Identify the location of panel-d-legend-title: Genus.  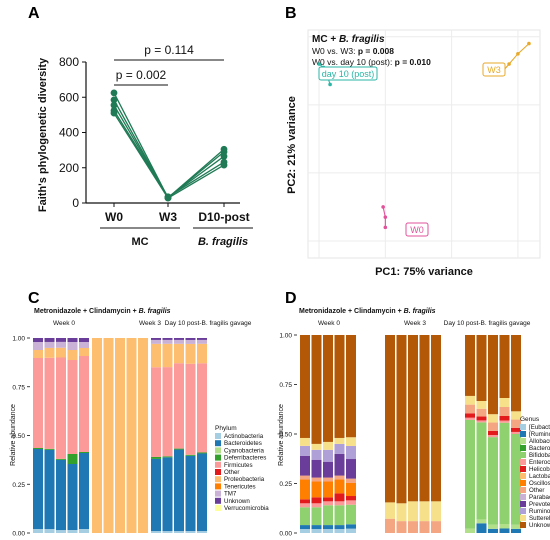
(530, 419).